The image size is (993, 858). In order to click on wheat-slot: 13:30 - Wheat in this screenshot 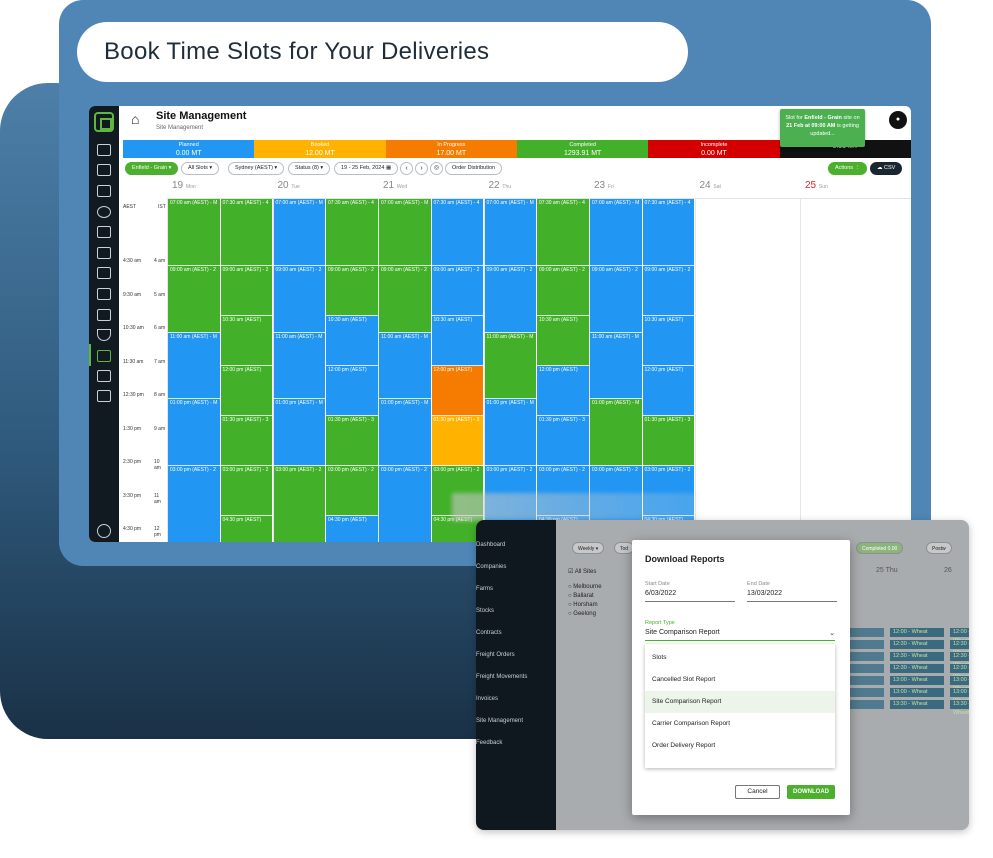, I will do `click(917, 704)`.